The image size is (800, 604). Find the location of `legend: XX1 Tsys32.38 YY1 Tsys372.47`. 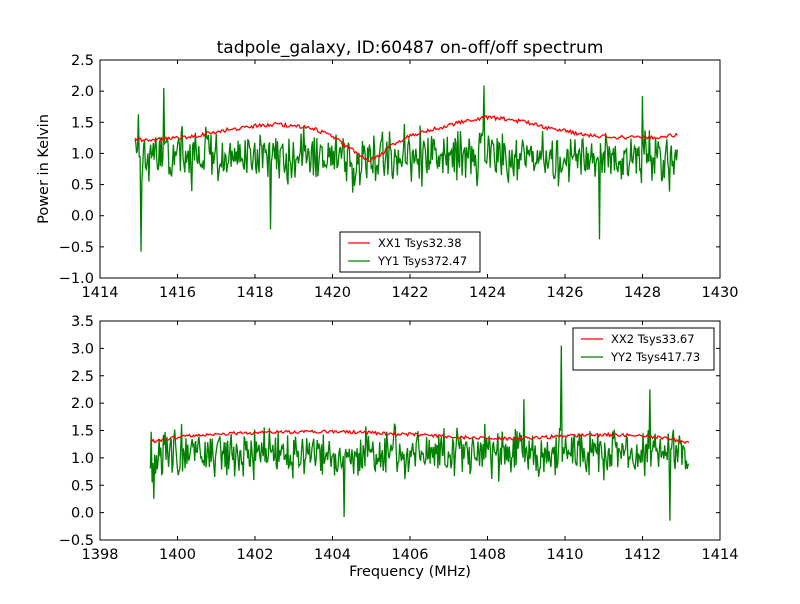

legend: XX1 Tsys32.38 YY1 Tsys372.47 is located at coordinates (410, 252).